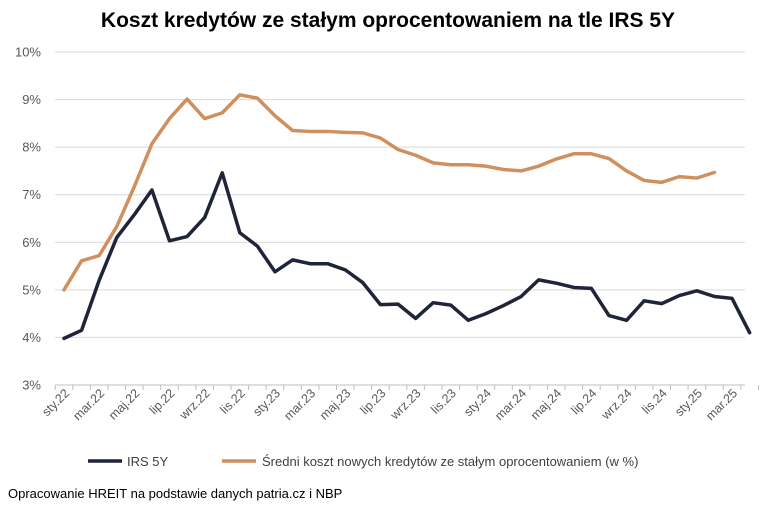  I want to click on x-tick-label: mar.23, so click(299, 404).